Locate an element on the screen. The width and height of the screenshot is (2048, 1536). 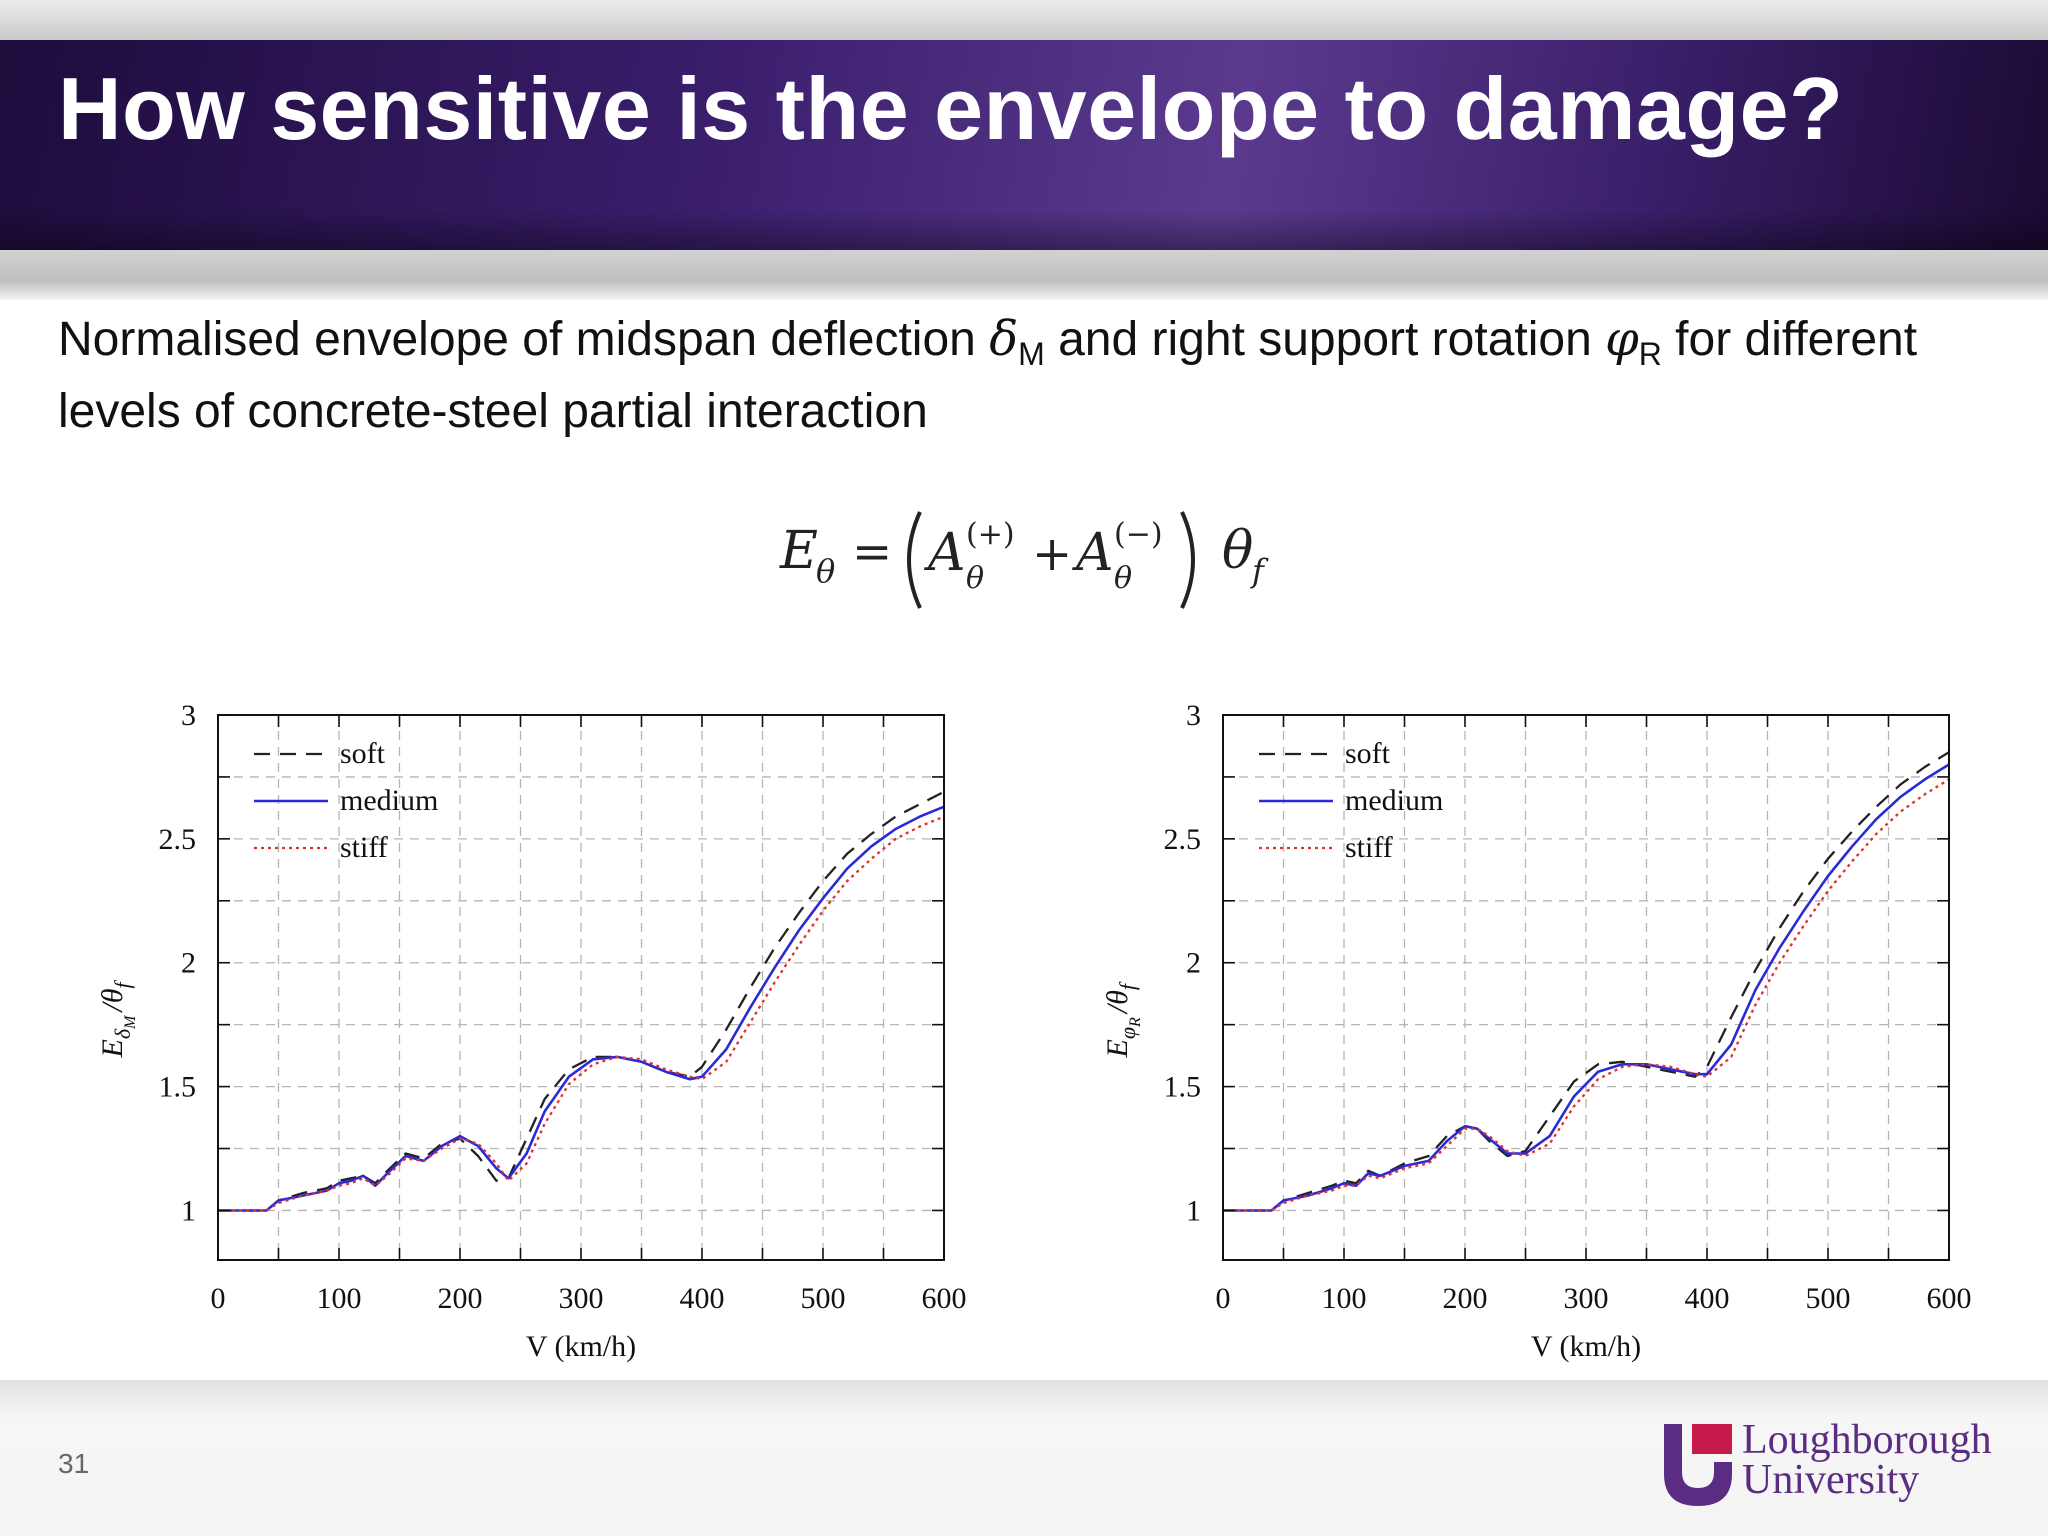
series-line-medium is located at coordinates (581, 1008).